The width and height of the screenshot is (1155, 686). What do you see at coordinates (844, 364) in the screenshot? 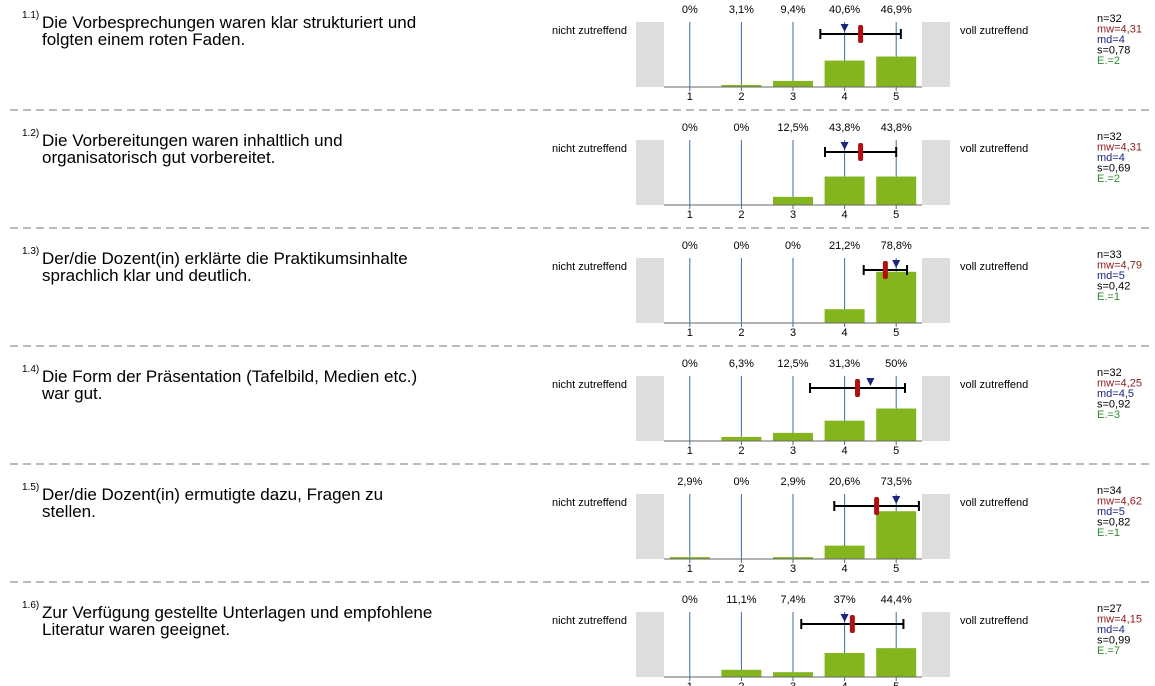
I see `value-label: 31,3%` at bounding box center [844, 364].